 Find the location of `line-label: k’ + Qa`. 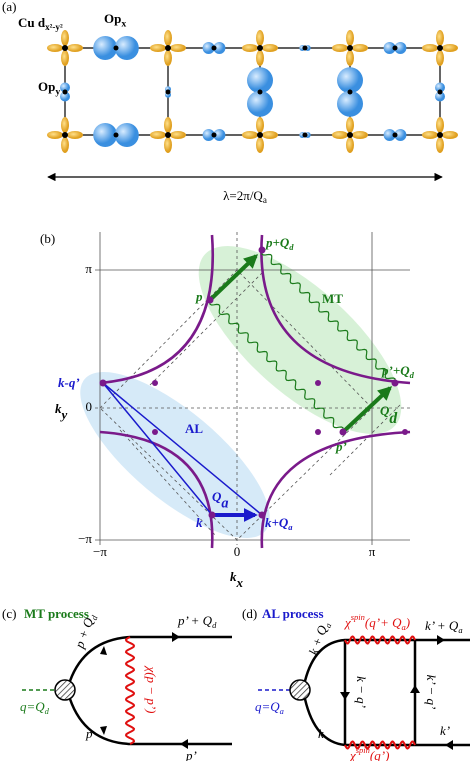

line-label: k’ + Qa is located at coordinates (444, 626).